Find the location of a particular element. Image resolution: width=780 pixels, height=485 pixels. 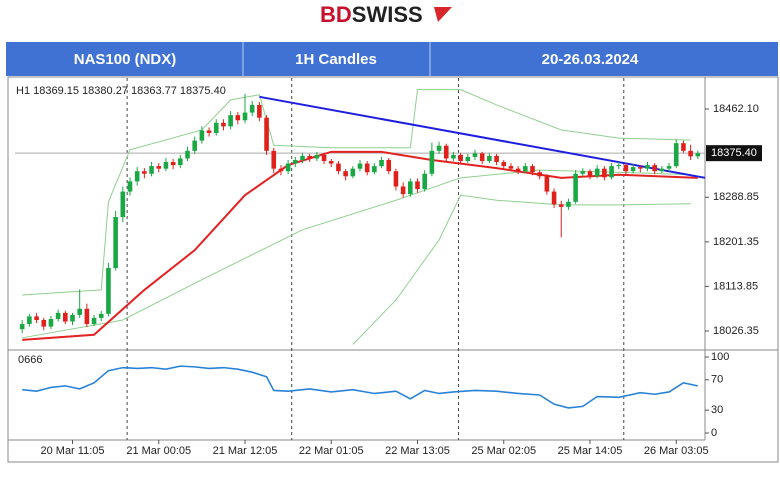

ohlc-label: H1 18369.15 18380.27 18363.77 18375.40 is located at coordinates (121, 91).